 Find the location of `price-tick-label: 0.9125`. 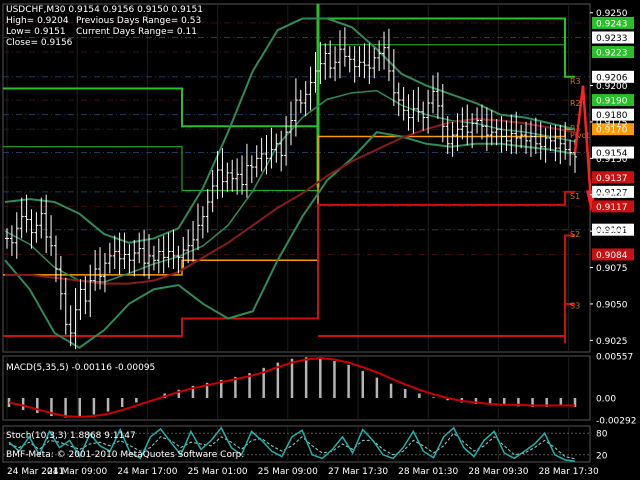

price-tick-label: 0.9125 is located at coordinates (612, 196).